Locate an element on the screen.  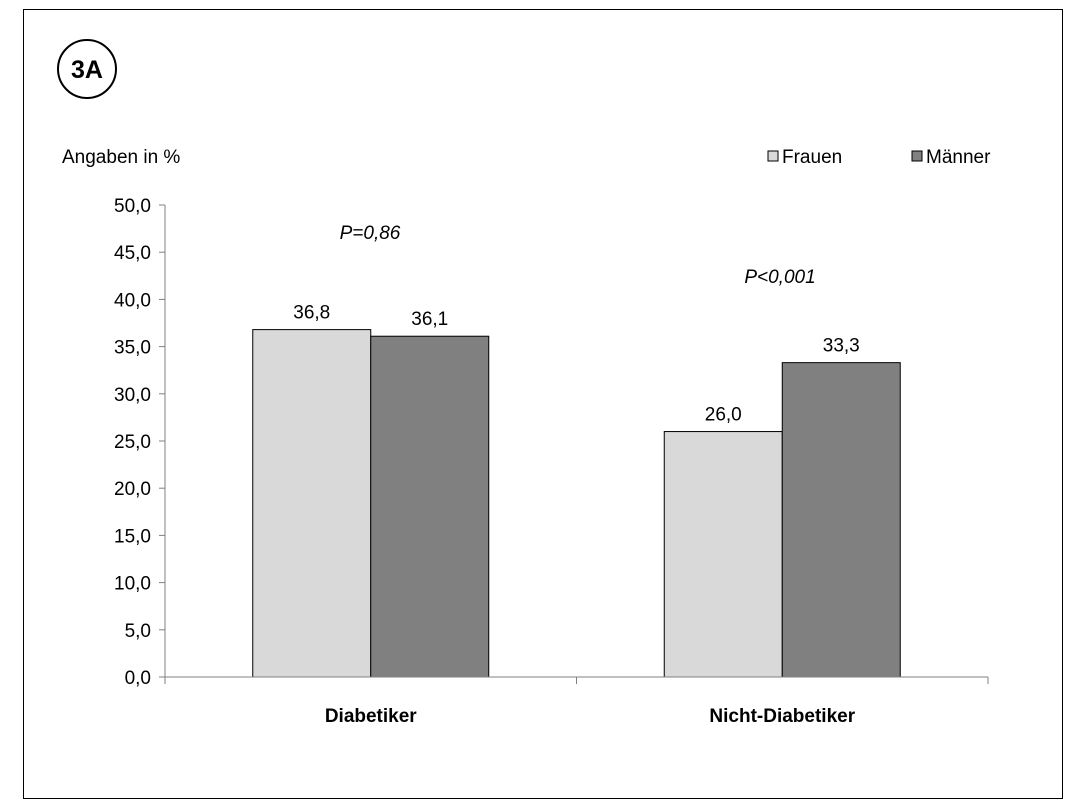
bar-value-label: 36,1 is located at coordinates (429, 319).